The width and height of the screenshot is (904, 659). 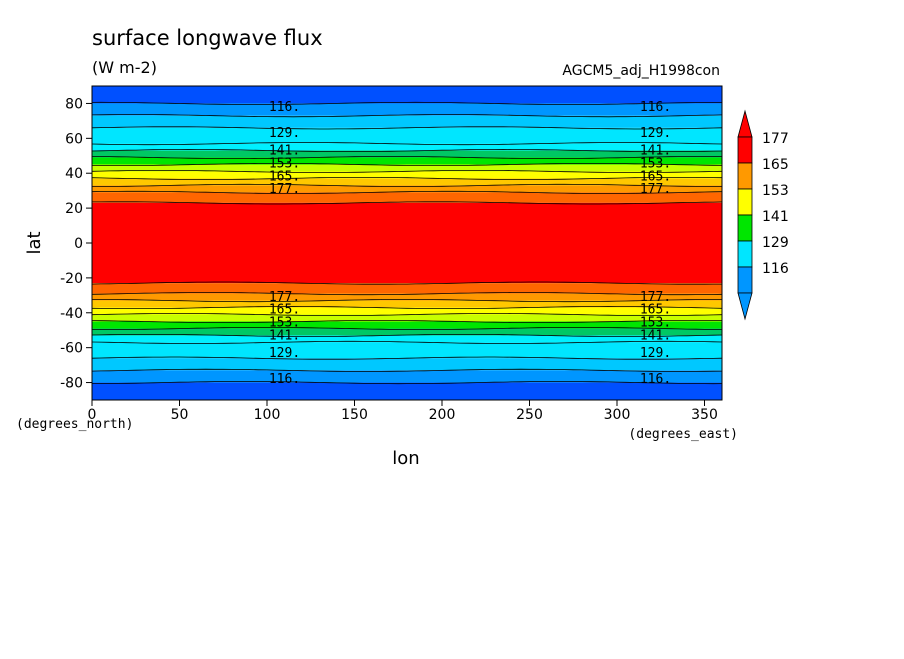 What do you see at coordinates (74, 139) in the screenshot?
I see `y-tick-label-1: 60` at bounding box center [74, 139].